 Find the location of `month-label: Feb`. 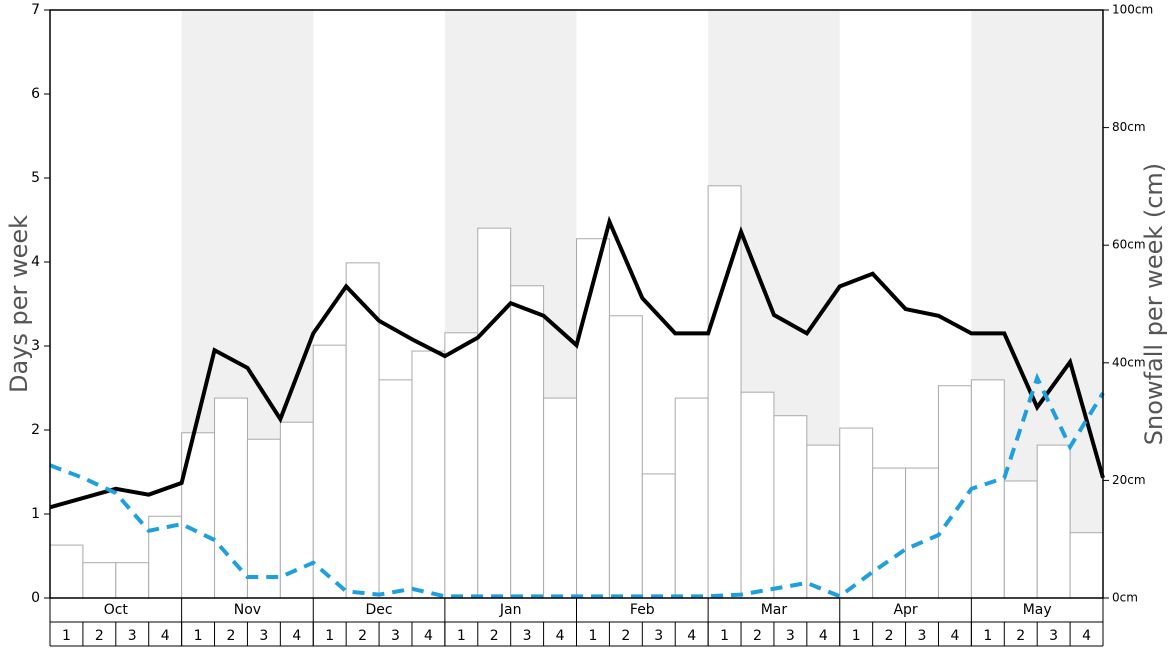

month-label: Feb is located at coordinates (642, 610).